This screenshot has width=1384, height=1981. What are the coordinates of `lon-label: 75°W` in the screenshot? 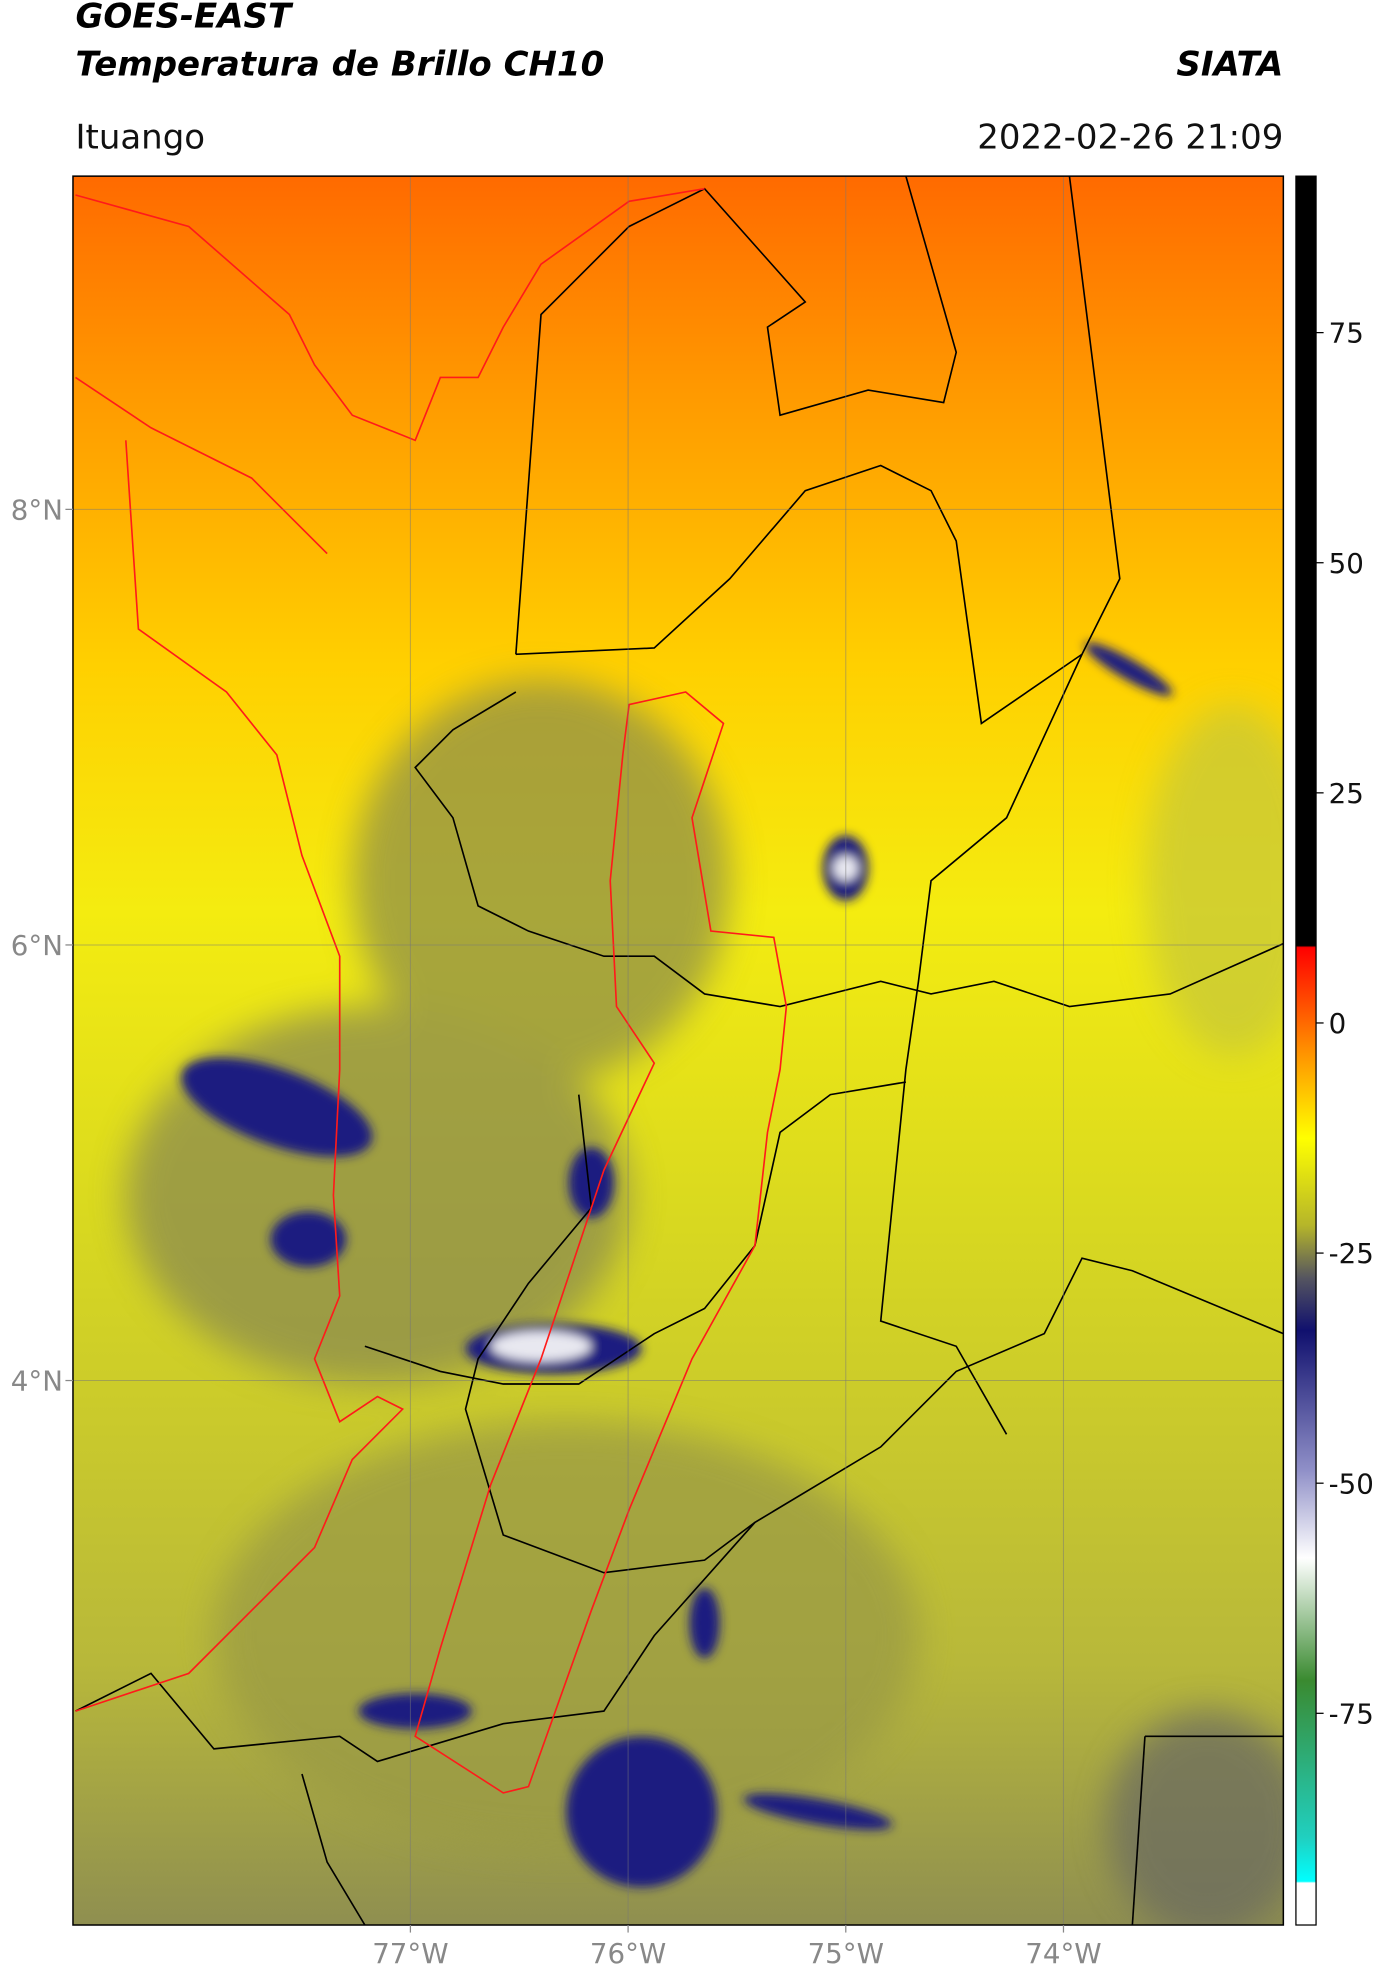 It's located at (846, 1953).